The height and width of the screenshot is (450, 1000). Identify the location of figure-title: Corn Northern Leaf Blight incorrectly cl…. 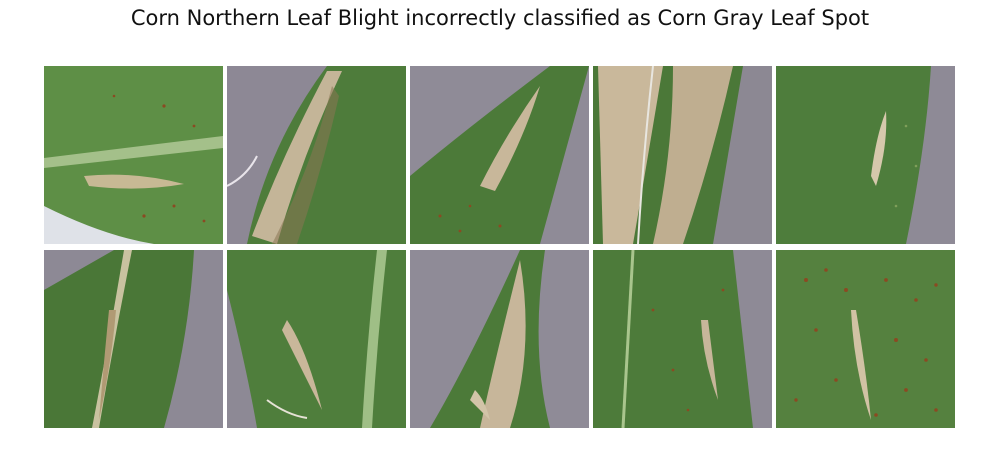
(500, 18).